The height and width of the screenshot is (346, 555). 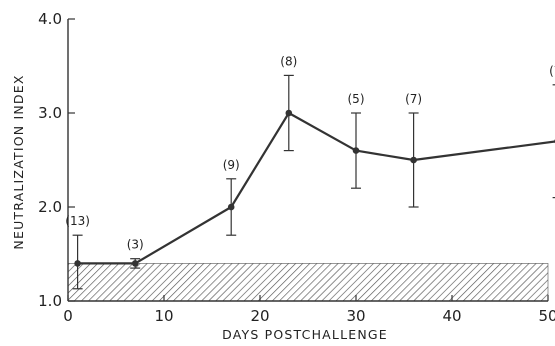 I want to click on y-tick-label: 3.0, so click(x=50, y=113).